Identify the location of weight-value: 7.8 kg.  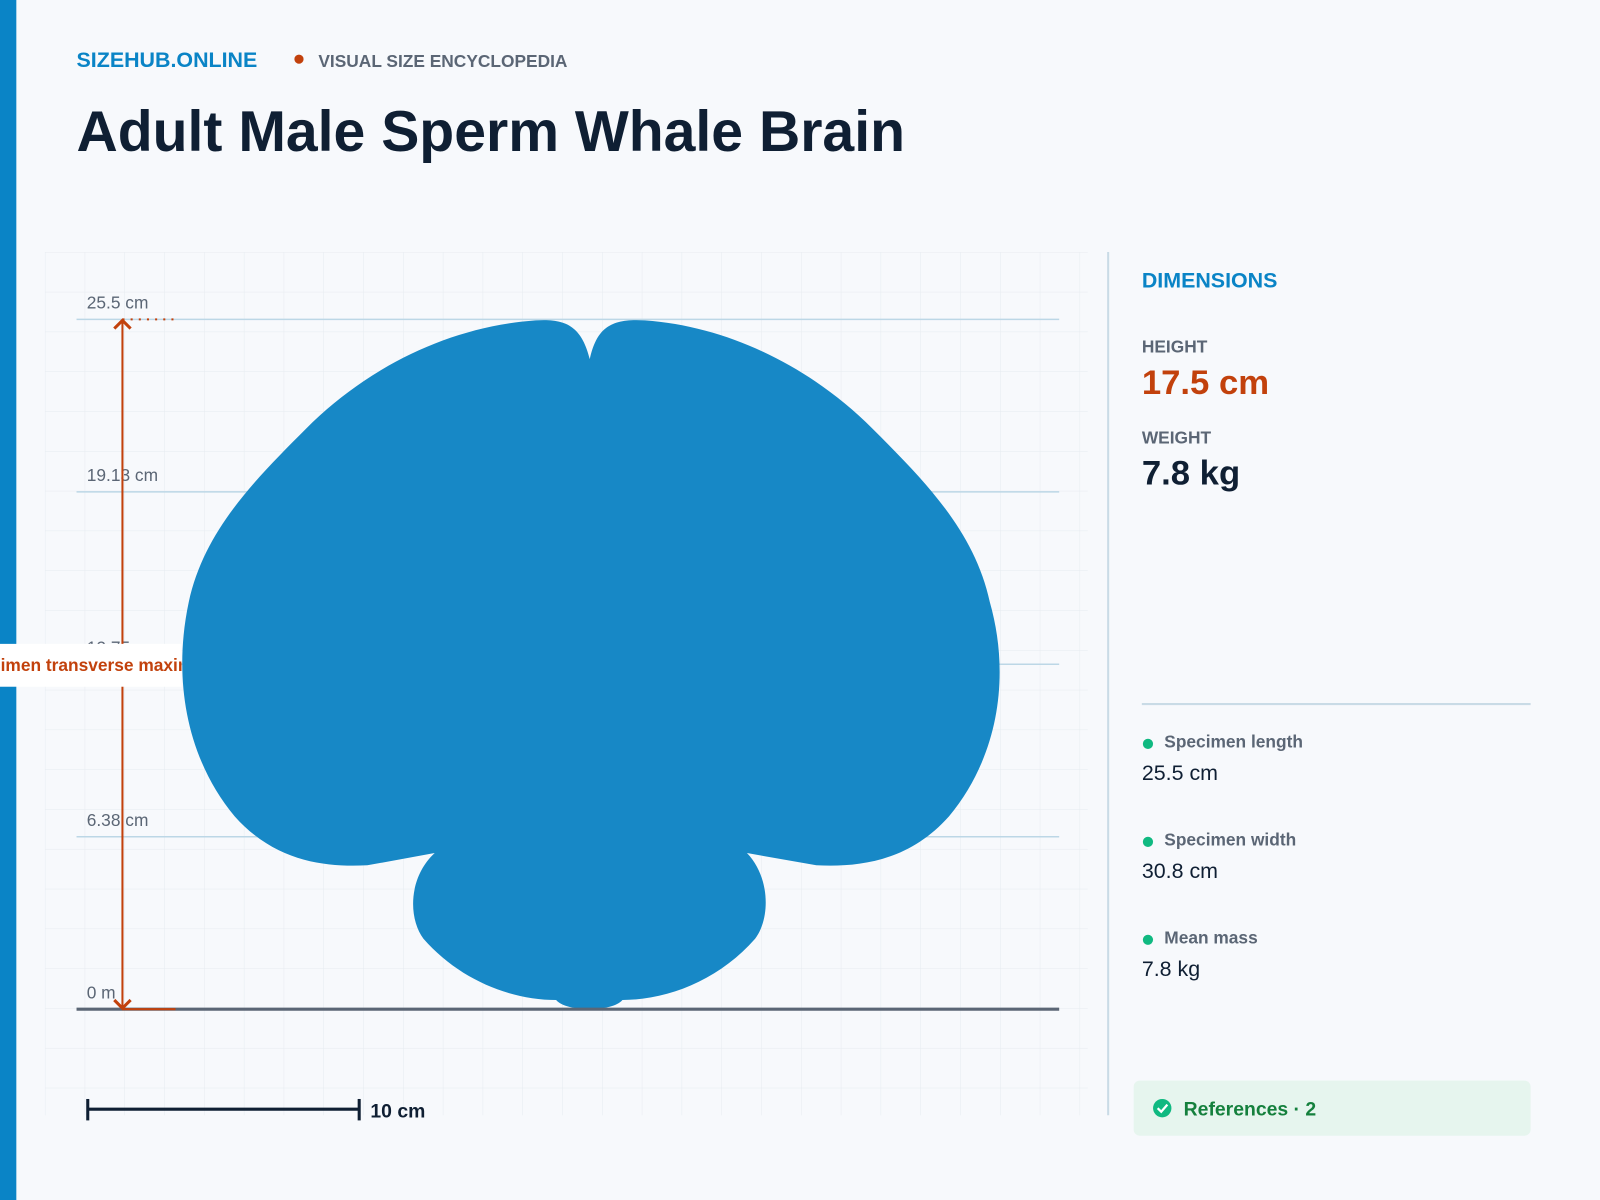
(1191, 474).